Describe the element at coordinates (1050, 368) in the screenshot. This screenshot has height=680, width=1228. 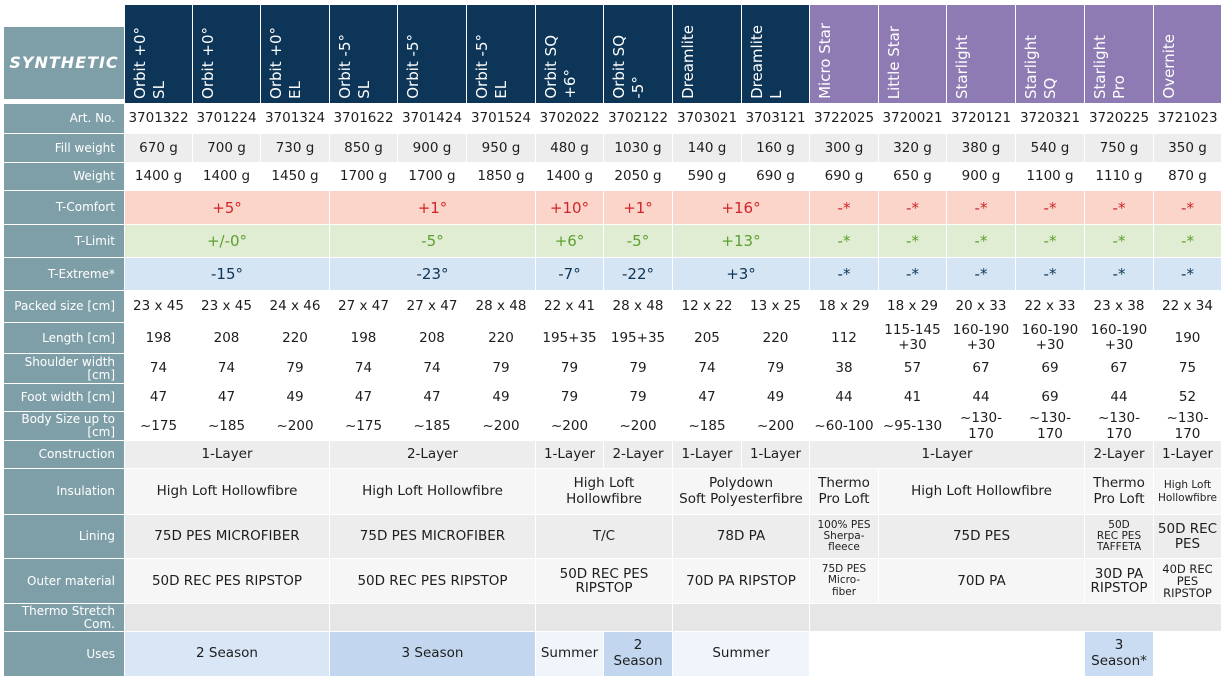
I see `value-cell: 69` at that location.